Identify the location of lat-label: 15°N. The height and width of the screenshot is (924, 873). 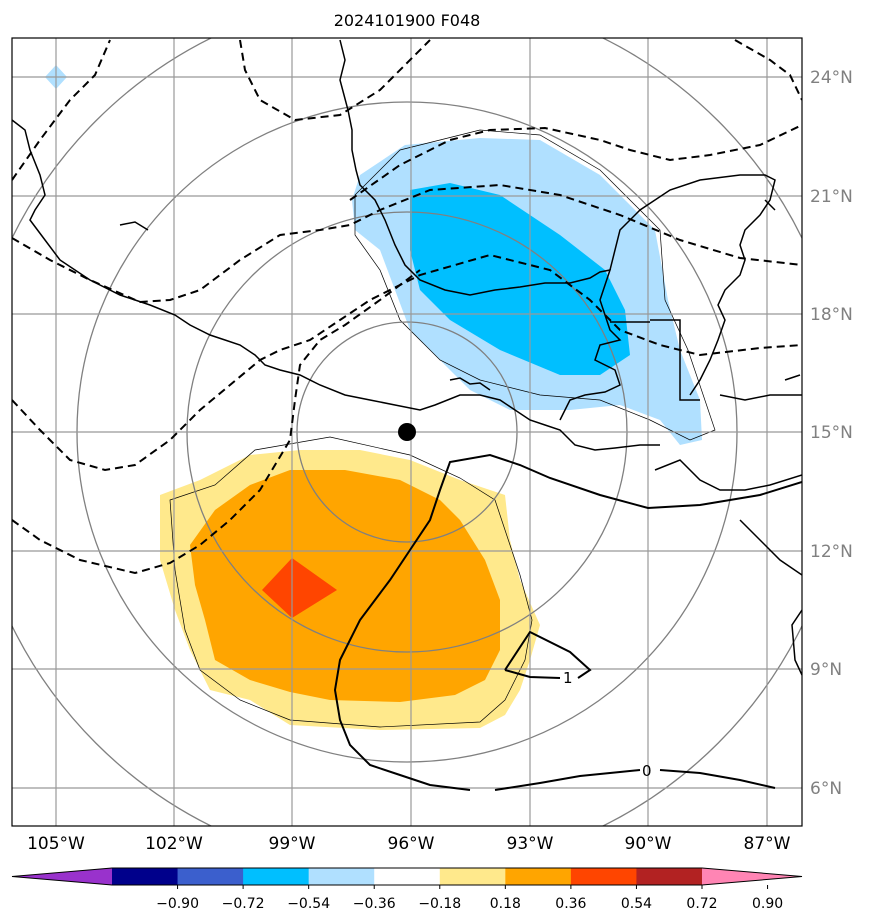
(831, 433).